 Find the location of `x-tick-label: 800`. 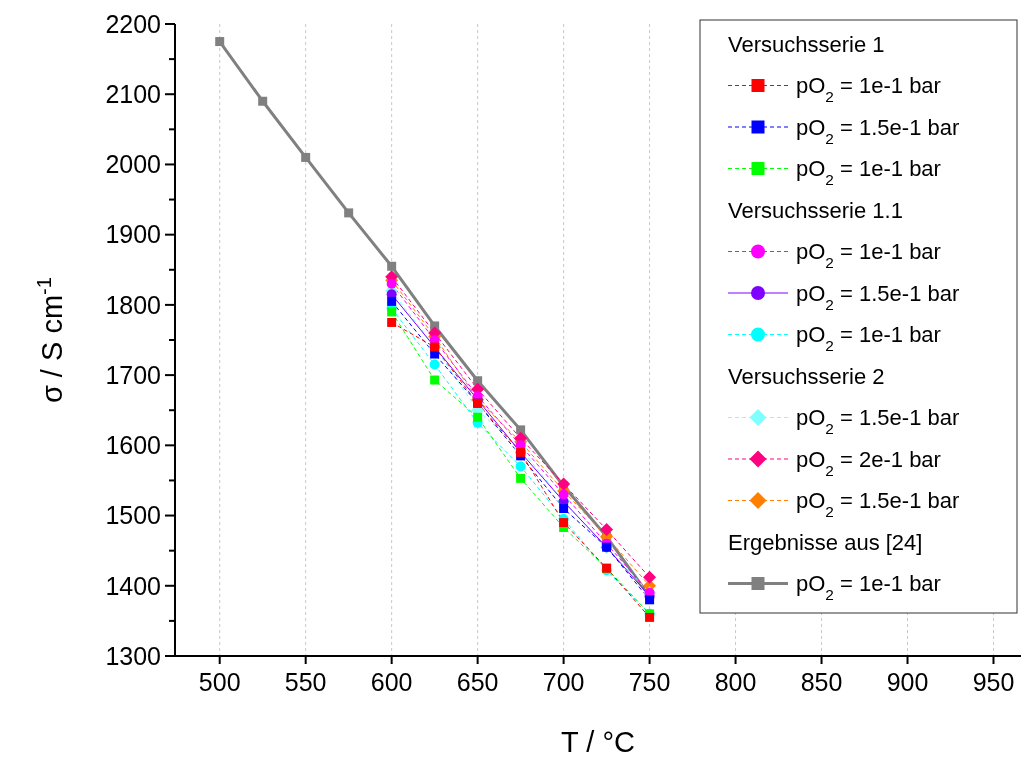

x-tick-label: 800 is located at coordinates (735, 682).